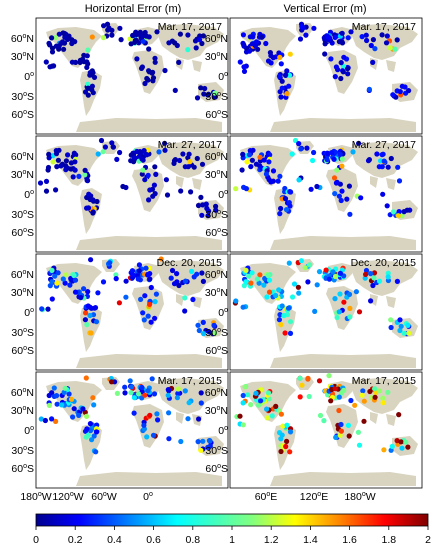  Describe the element at coordinates (29, 195) in the screenshot. I see `latitude-tick-label: 0o` at that location.